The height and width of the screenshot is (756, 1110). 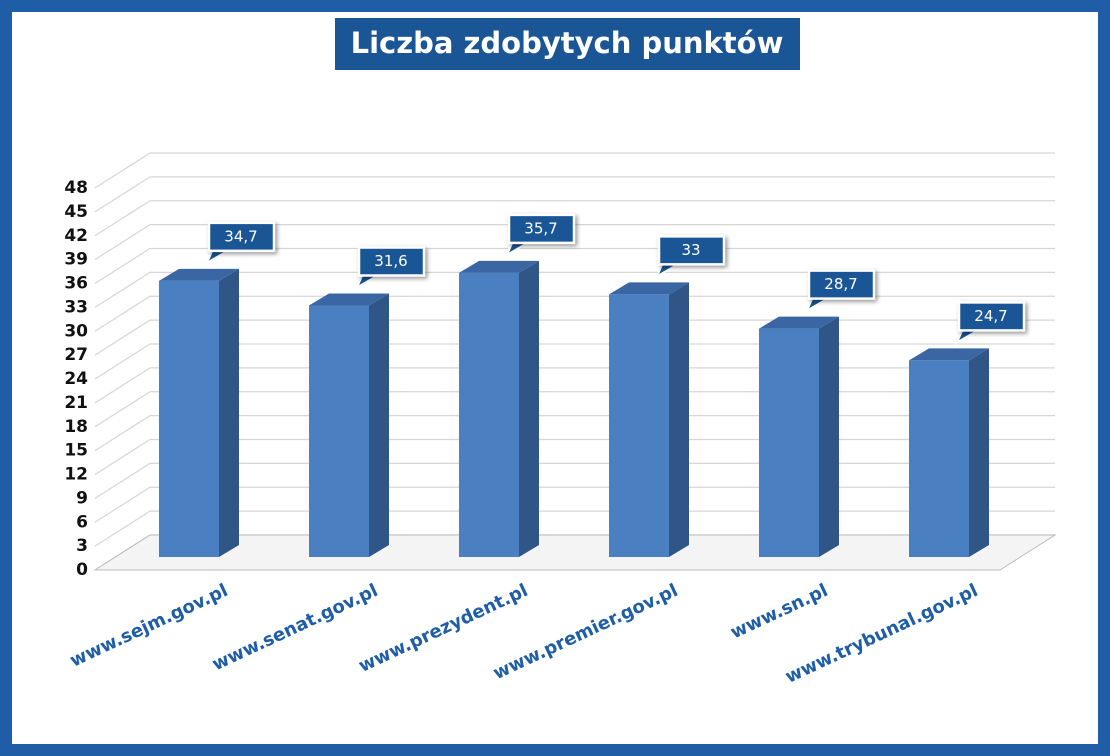 I want to click on y-tick-label: 27, so click(x=76, y=355).